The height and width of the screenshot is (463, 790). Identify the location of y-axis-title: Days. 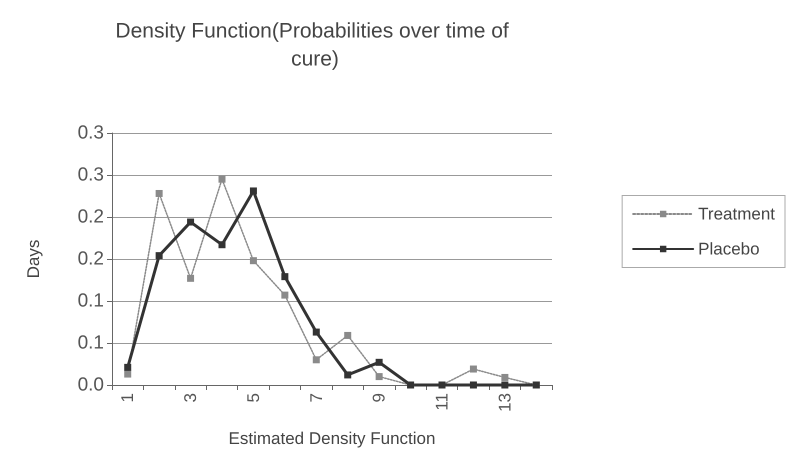
(33, 259).